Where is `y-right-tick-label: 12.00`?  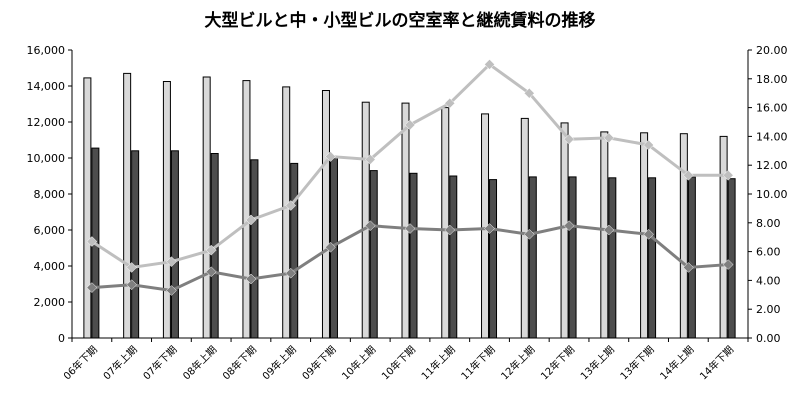
y-right-tick-label: 12.00 is located at coordinates (772, 165).